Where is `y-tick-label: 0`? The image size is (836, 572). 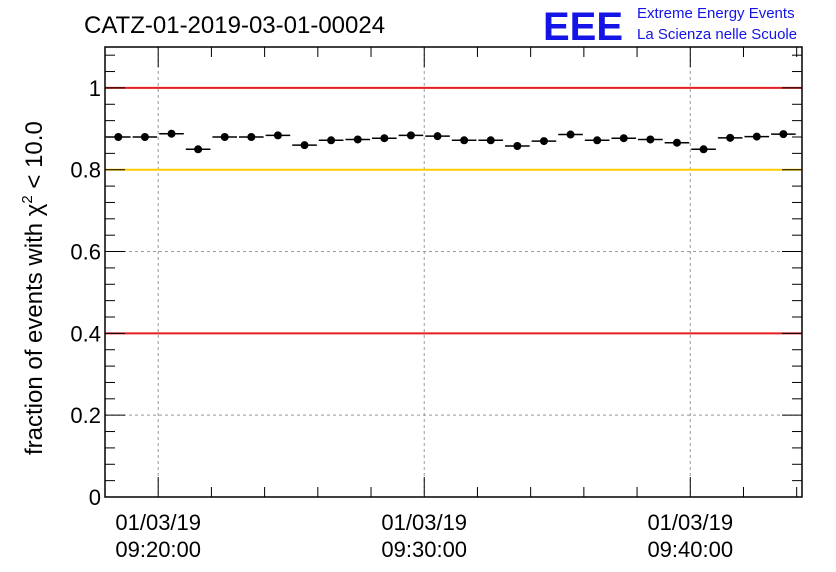 y-tick-label: 0 is located at coordinates (95, 497).